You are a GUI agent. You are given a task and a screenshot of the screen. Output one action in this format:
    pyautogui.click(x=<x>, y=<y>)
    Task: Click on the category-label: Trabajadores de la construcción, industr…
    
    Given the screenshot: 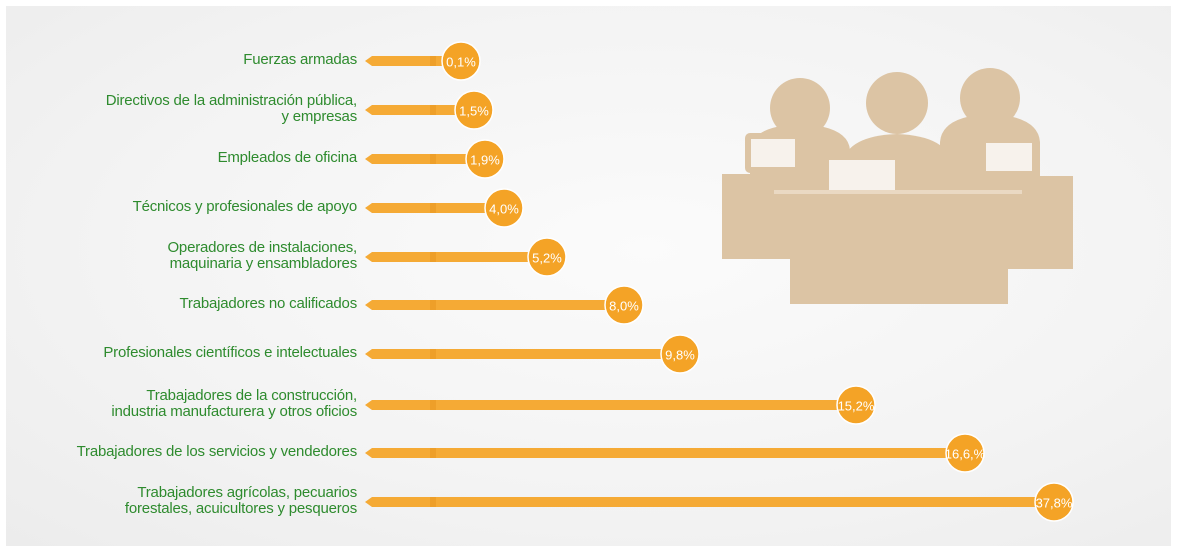 What is the action you would take?
    pyautogui.click(x=234, y=403)
    